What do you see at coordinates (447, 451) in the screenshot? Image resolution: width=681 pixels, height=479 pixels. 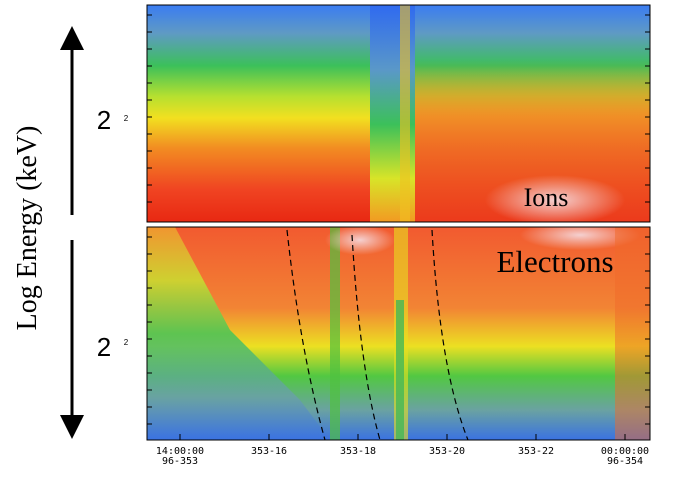 I see `x-tick-label: 353-20` at bounding box center [447, 451].